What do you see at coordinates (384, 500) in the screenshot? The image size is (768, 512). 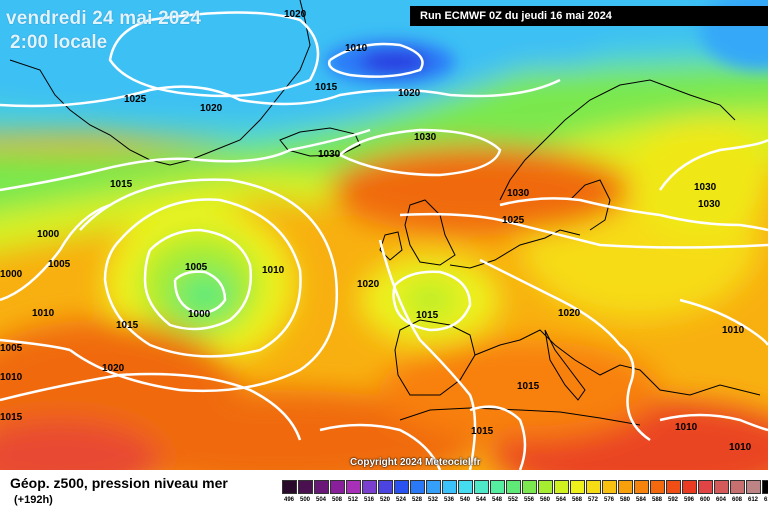 I see `scale-tick-label: 520` at bounding box center [384, 500].